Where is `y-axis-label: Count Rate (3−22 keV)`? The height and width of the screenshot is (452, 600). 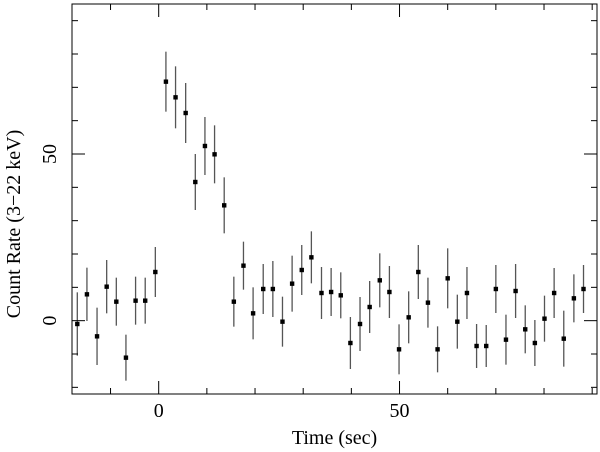
y-axis-label: Count Rate (3−22 keV) is located at coordinates (14, 224).